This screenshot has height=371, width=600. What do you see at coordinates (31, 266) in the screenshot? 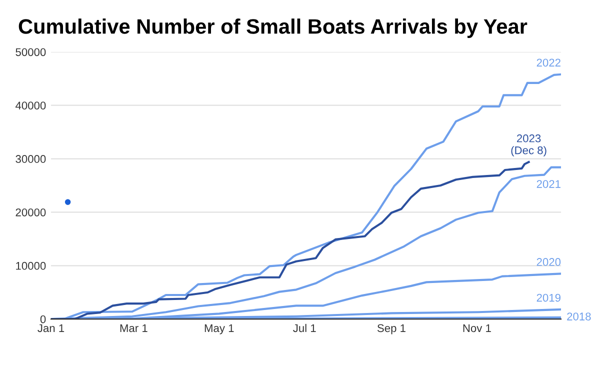
I see `y-tick-label: 10000` at bounding box center [31, 266].